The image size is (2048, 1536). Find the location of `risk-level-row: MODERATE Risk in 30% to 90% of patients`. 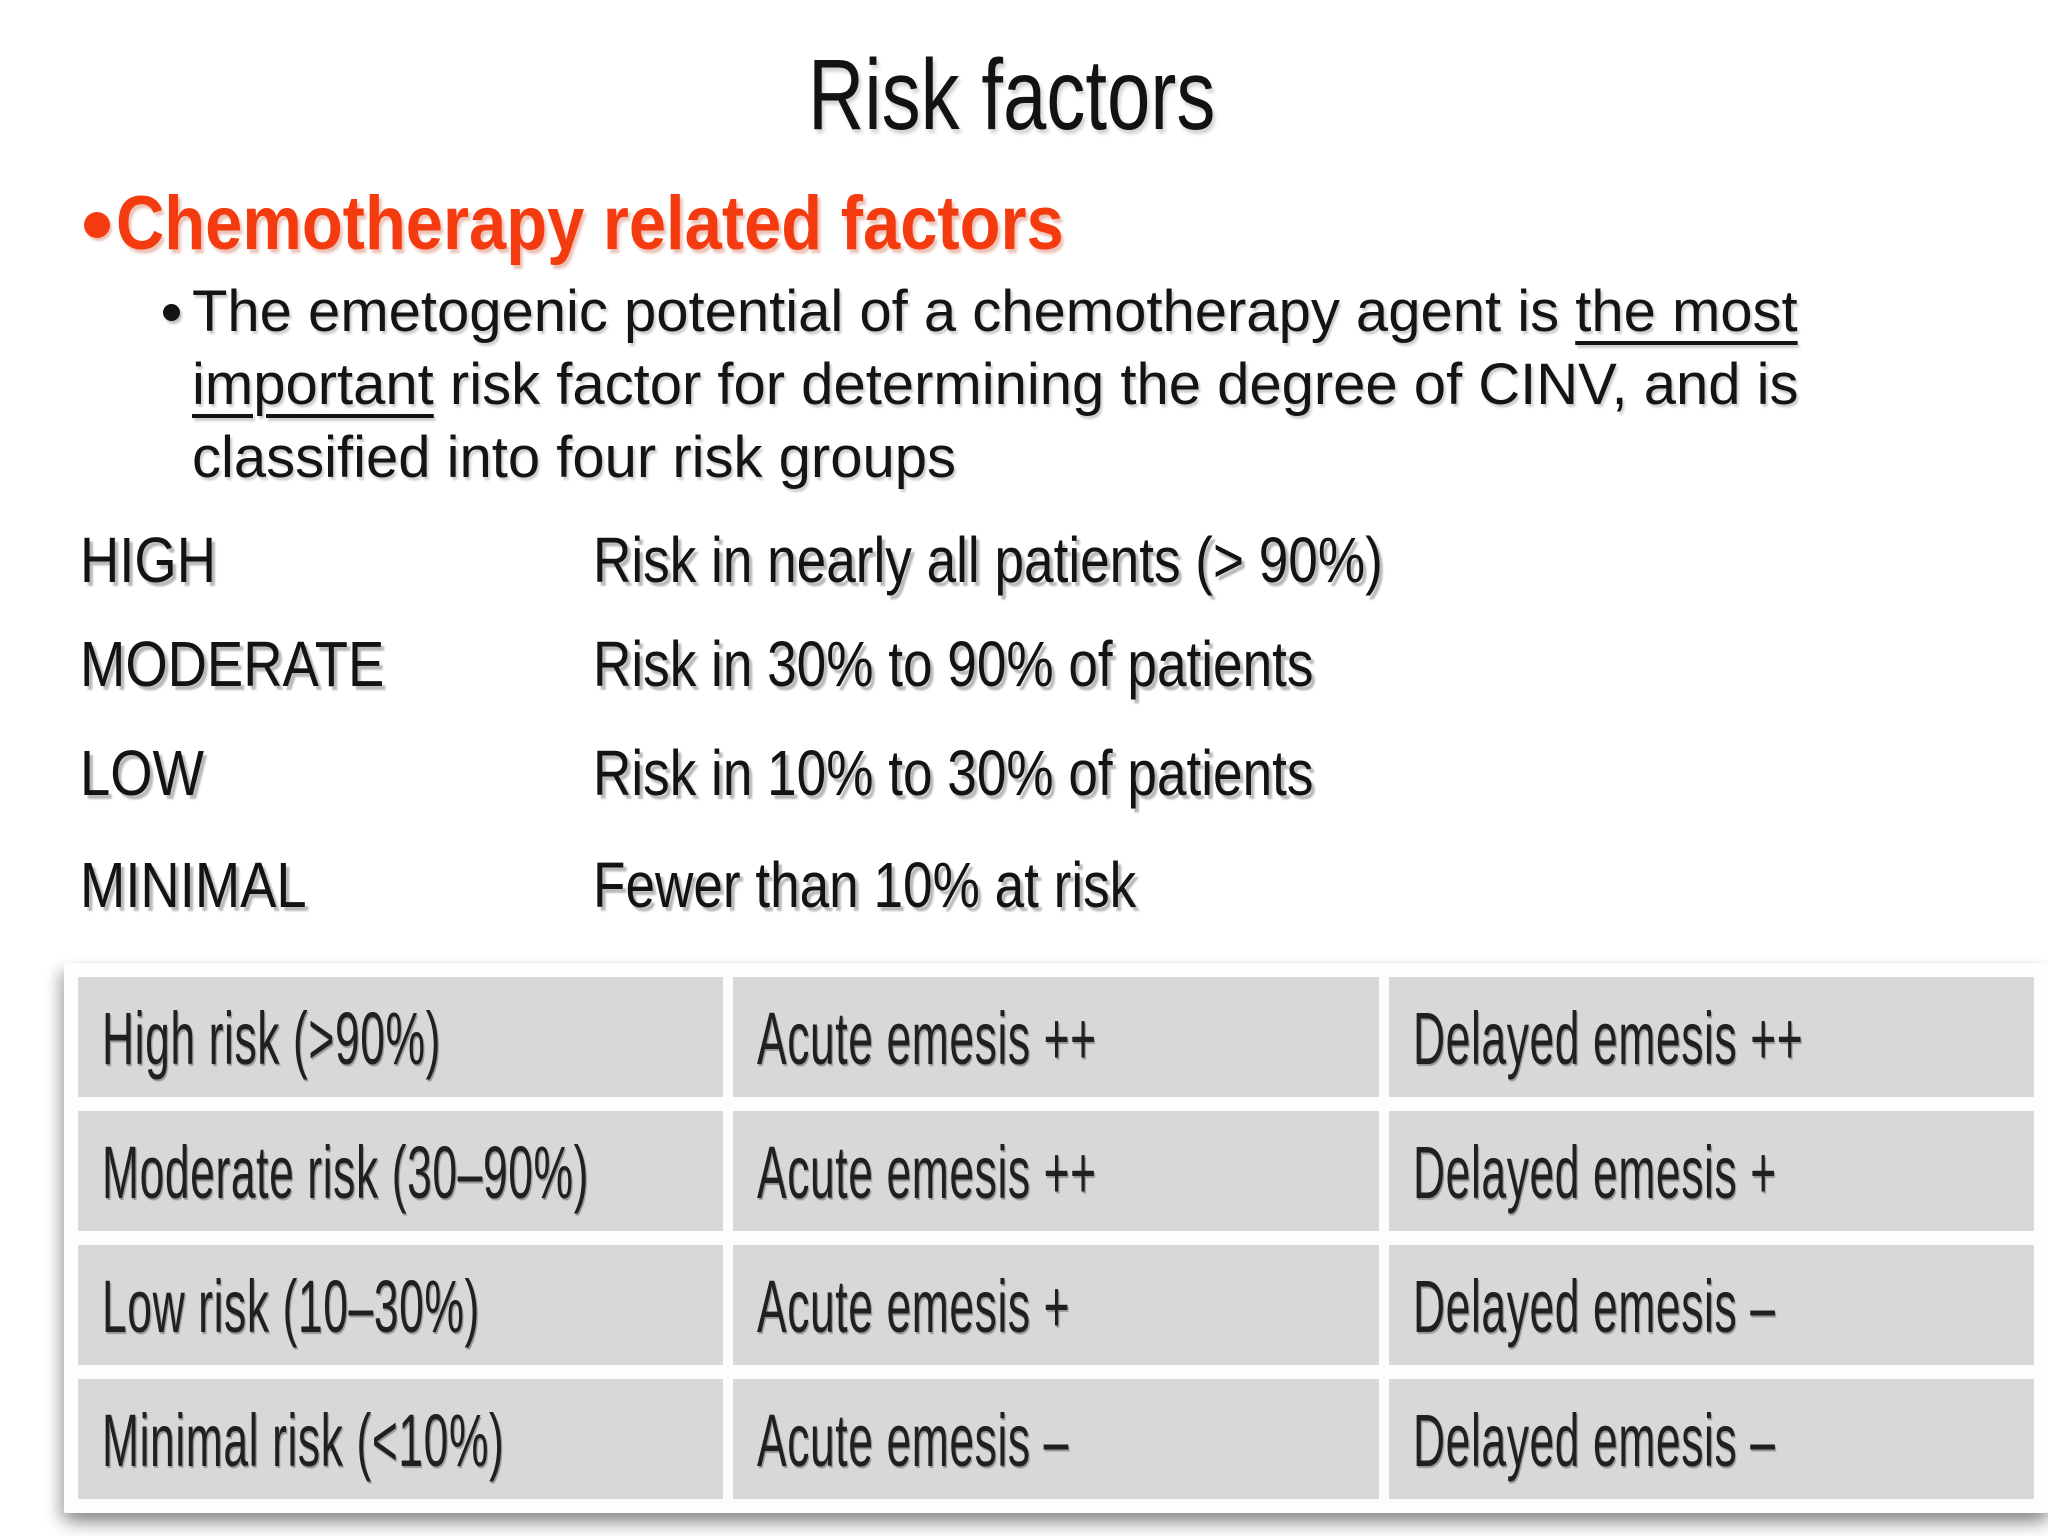

risk-level-row: MODERATE Risk in 30% to 90% of patients is located at coordinates (1024, 664).